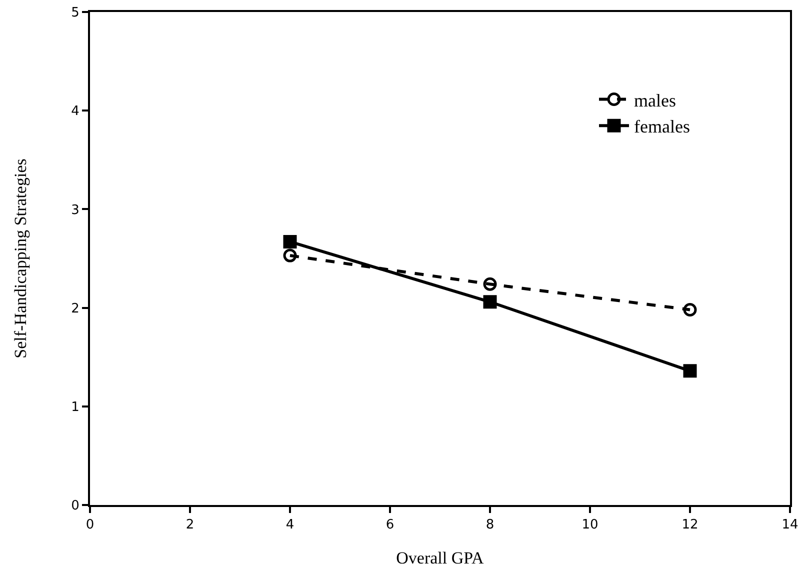 The height and width of the screenshot is (575, 804). What do you see at coordinates (75, 210) in the screenshot?
I see `y-tick-label: 3` at bounding box center [75, 210].